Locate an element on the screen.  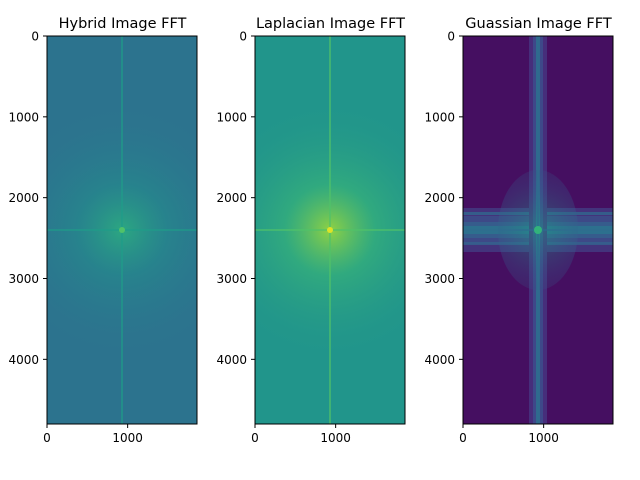
panel-title: Laplacian Image FFT is located at coordinates (330, 24).